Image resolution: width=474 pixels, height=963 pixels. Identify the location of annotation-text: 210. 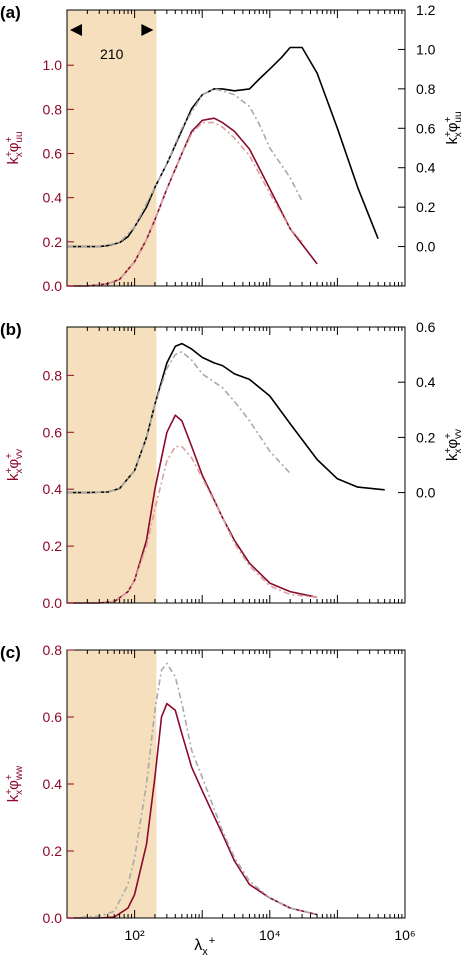
(112, 54).